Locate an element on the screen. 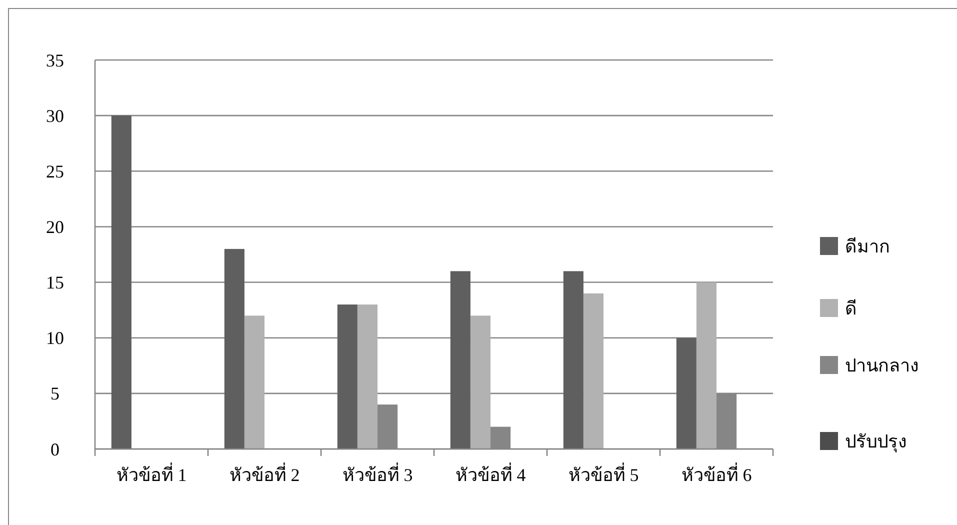  y-tick-label: 35 is located at coordinates (55, 60).